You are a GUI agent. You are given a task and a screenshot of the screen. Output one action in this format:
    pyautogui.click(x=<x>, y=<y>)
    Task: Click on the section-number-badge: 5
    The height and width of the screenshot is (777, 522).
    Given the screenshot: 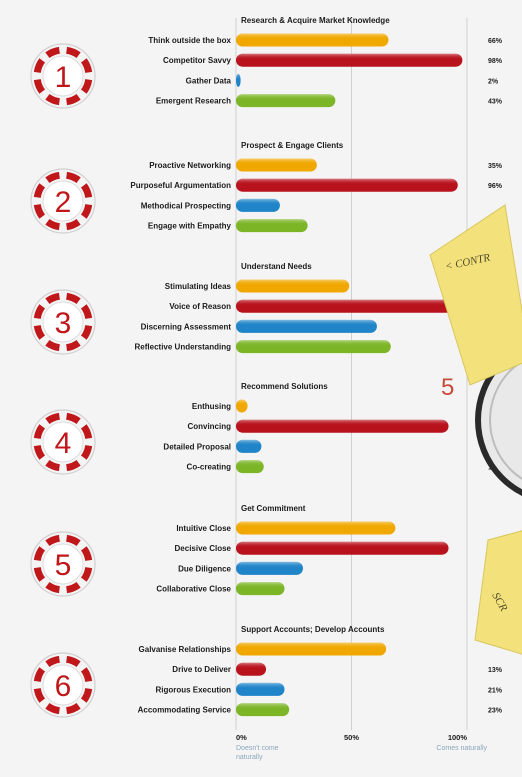 What is the action you would take?
    pyautogui.click(x=63, y=564)
    